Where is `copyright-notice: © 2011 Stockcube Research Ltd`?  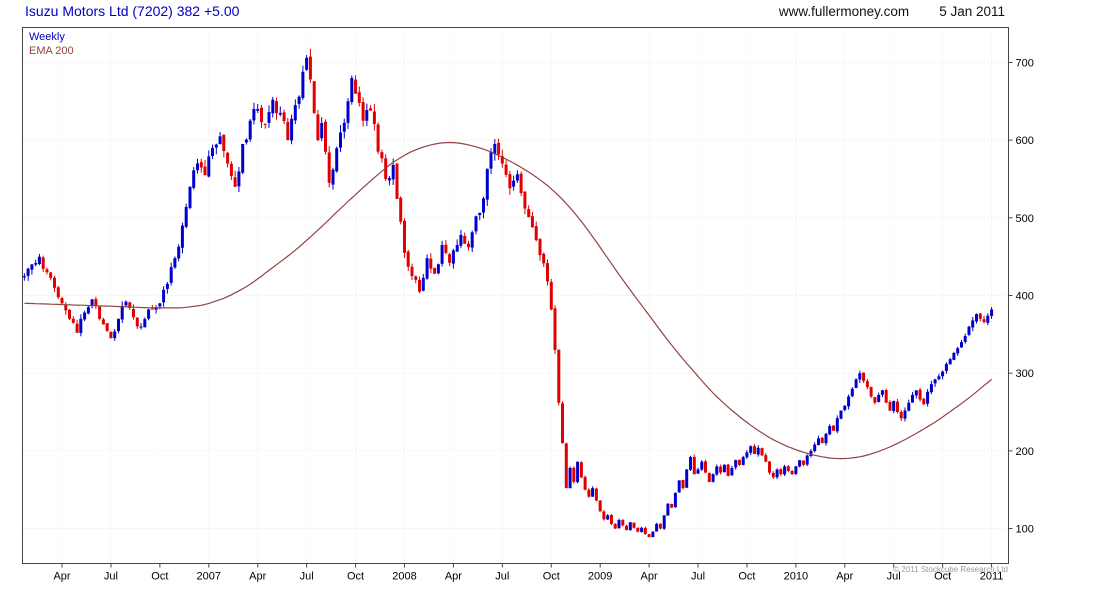 copyright-notice: © 2011 Stockcube Research Ltd is located at coordinates (950, 569).